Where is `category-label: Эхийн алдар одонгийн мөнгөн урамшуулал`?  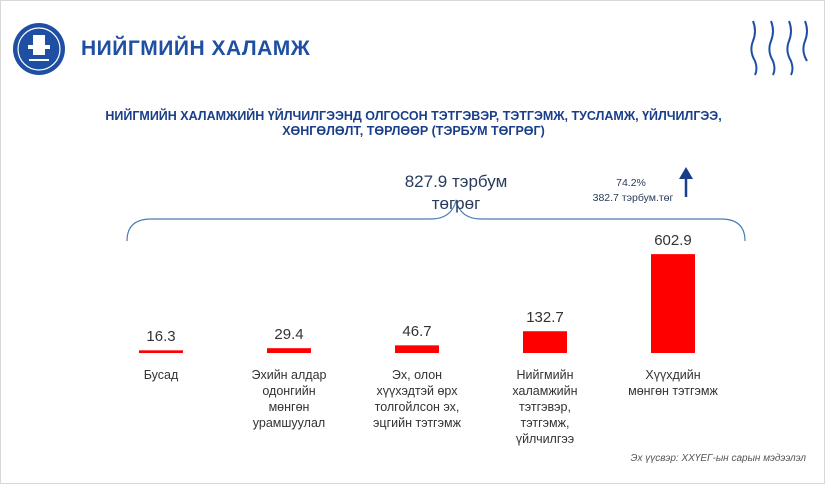 category-label: Эхийн алдар одонгийн мөнгөн урамшуулал is located at coordinates (289, 399).